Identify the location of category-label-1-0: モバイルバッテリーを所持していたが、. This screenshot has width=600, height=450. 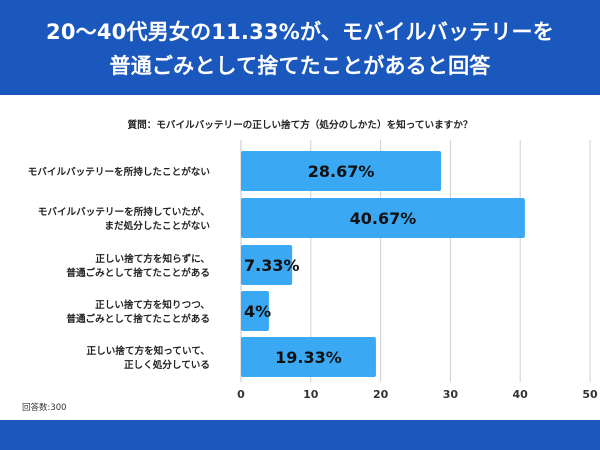
(124, 212).